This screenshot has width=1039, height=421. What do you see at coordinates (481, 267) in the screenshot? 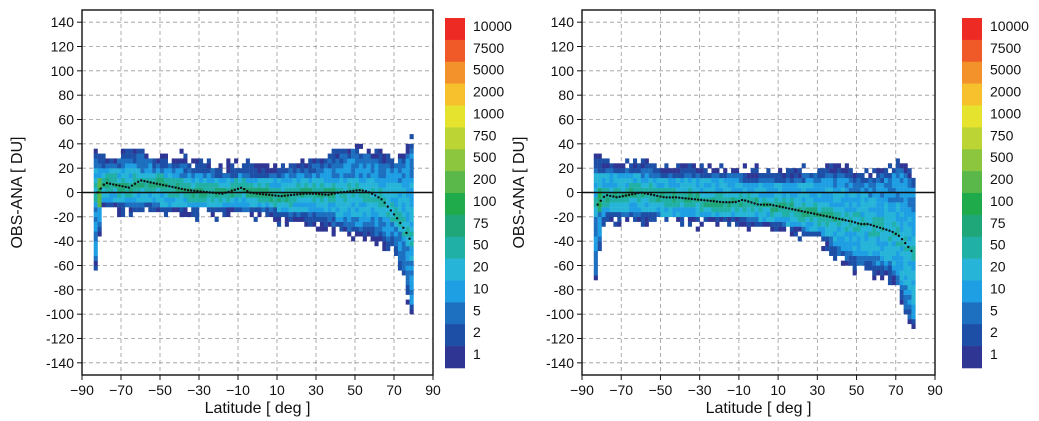
I see `colorbar-label: 20` at bounding box center [481, 267].